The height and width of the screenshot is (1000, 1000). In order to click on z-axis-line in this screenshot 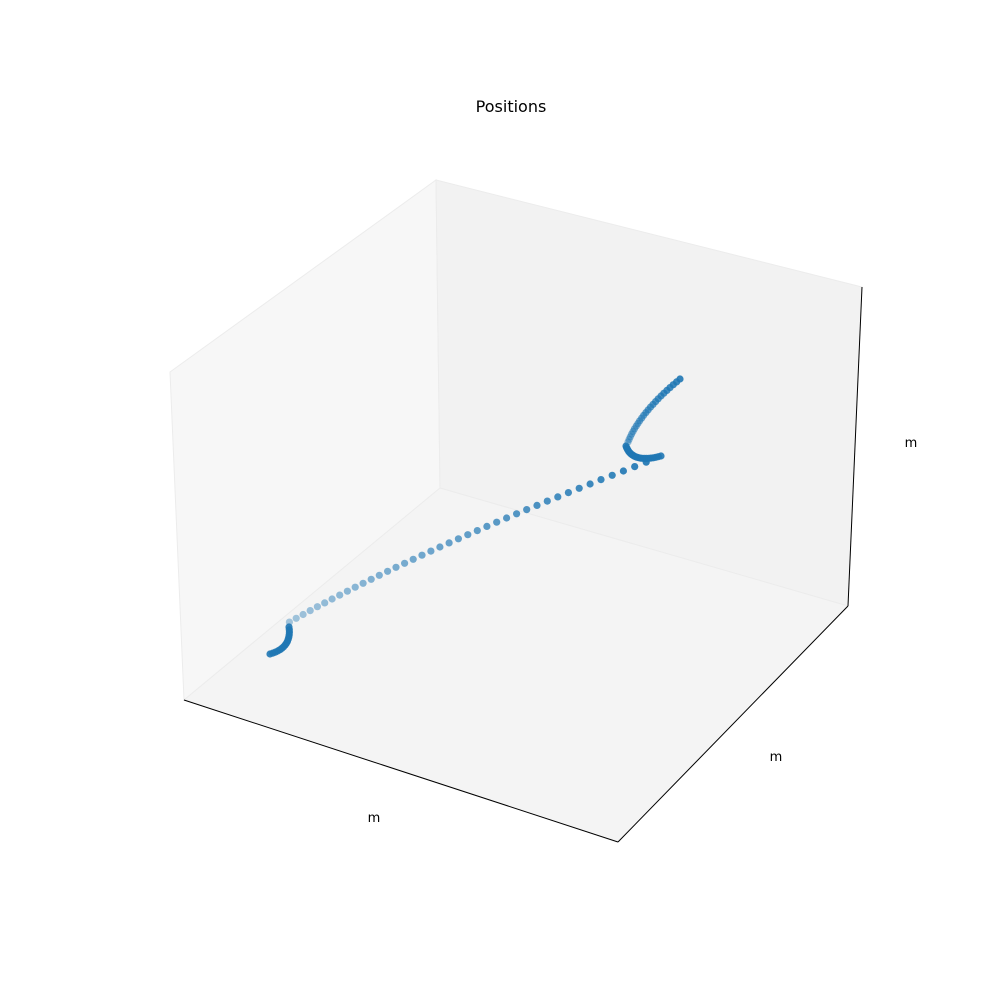, I will do `click(855, 446)`.